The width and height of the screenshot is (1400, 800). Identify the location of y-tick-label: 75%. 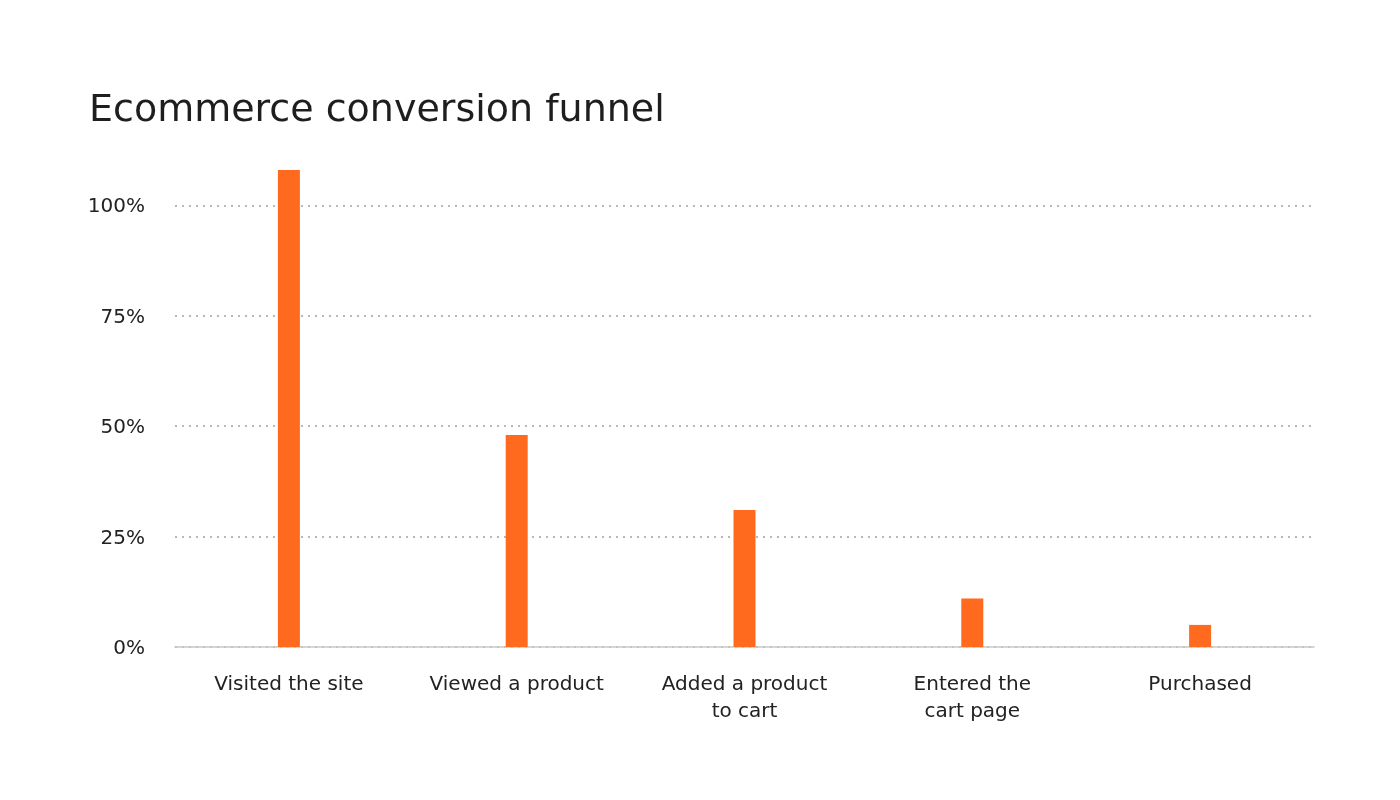
(122, 315).